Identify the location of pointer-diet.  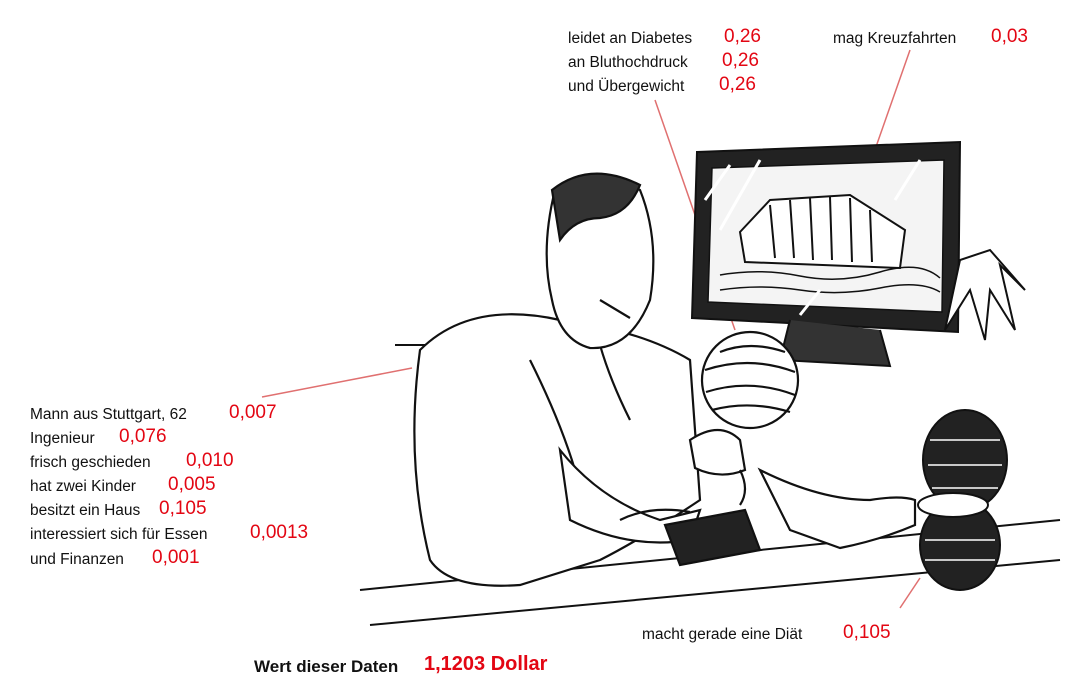
(910, 593).